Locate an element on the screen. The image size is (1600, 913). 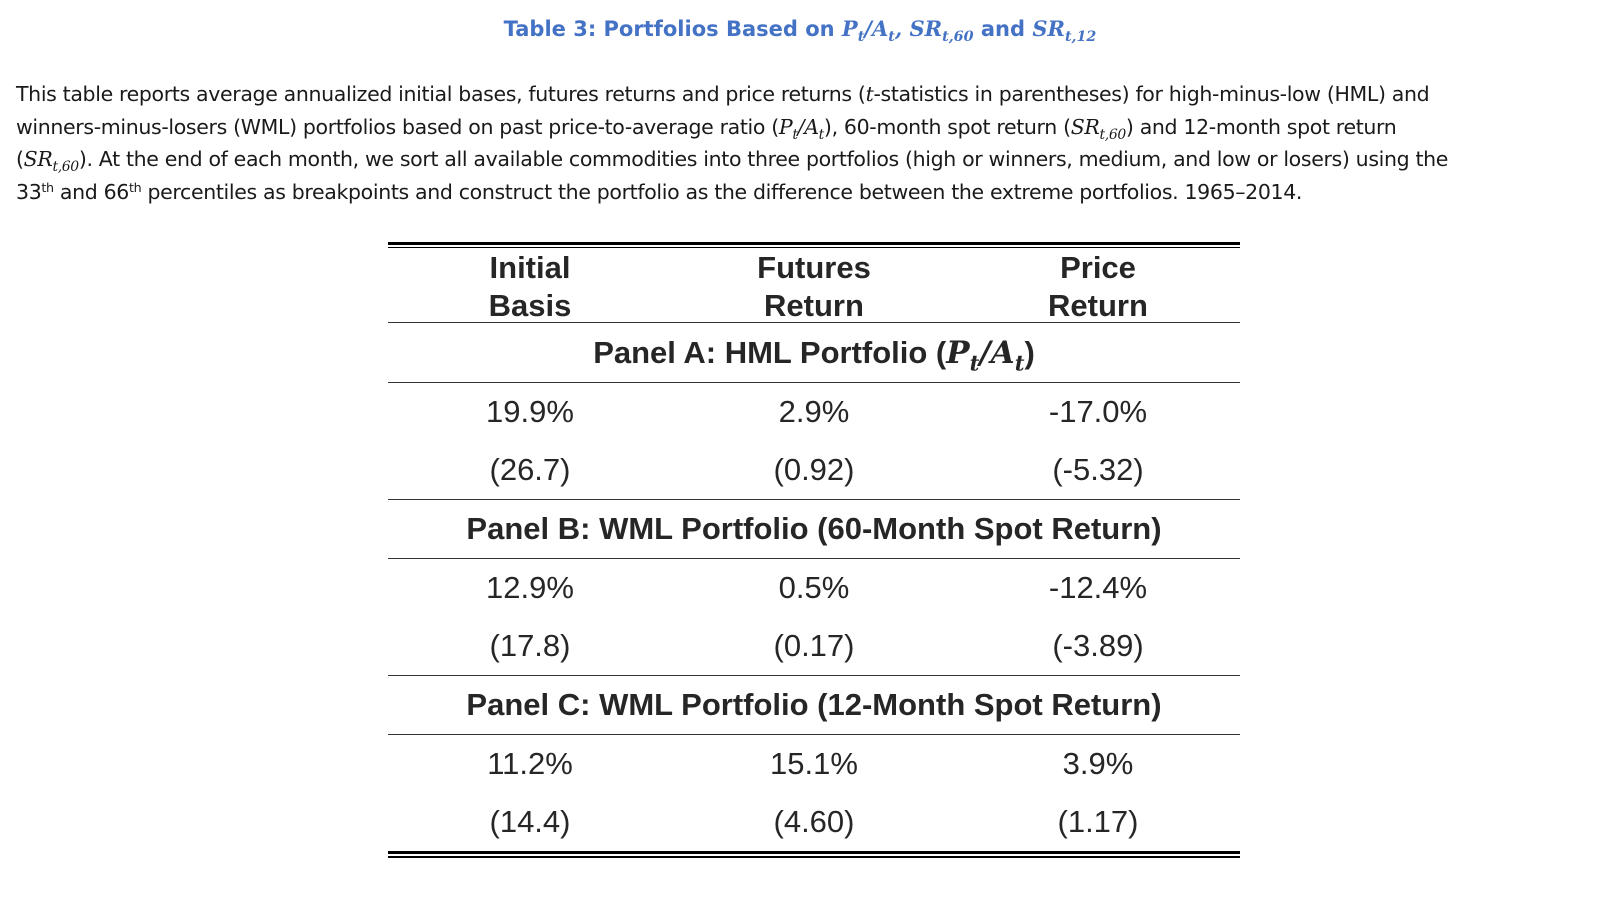
title-comma: , is located at coordinates (902, 28).